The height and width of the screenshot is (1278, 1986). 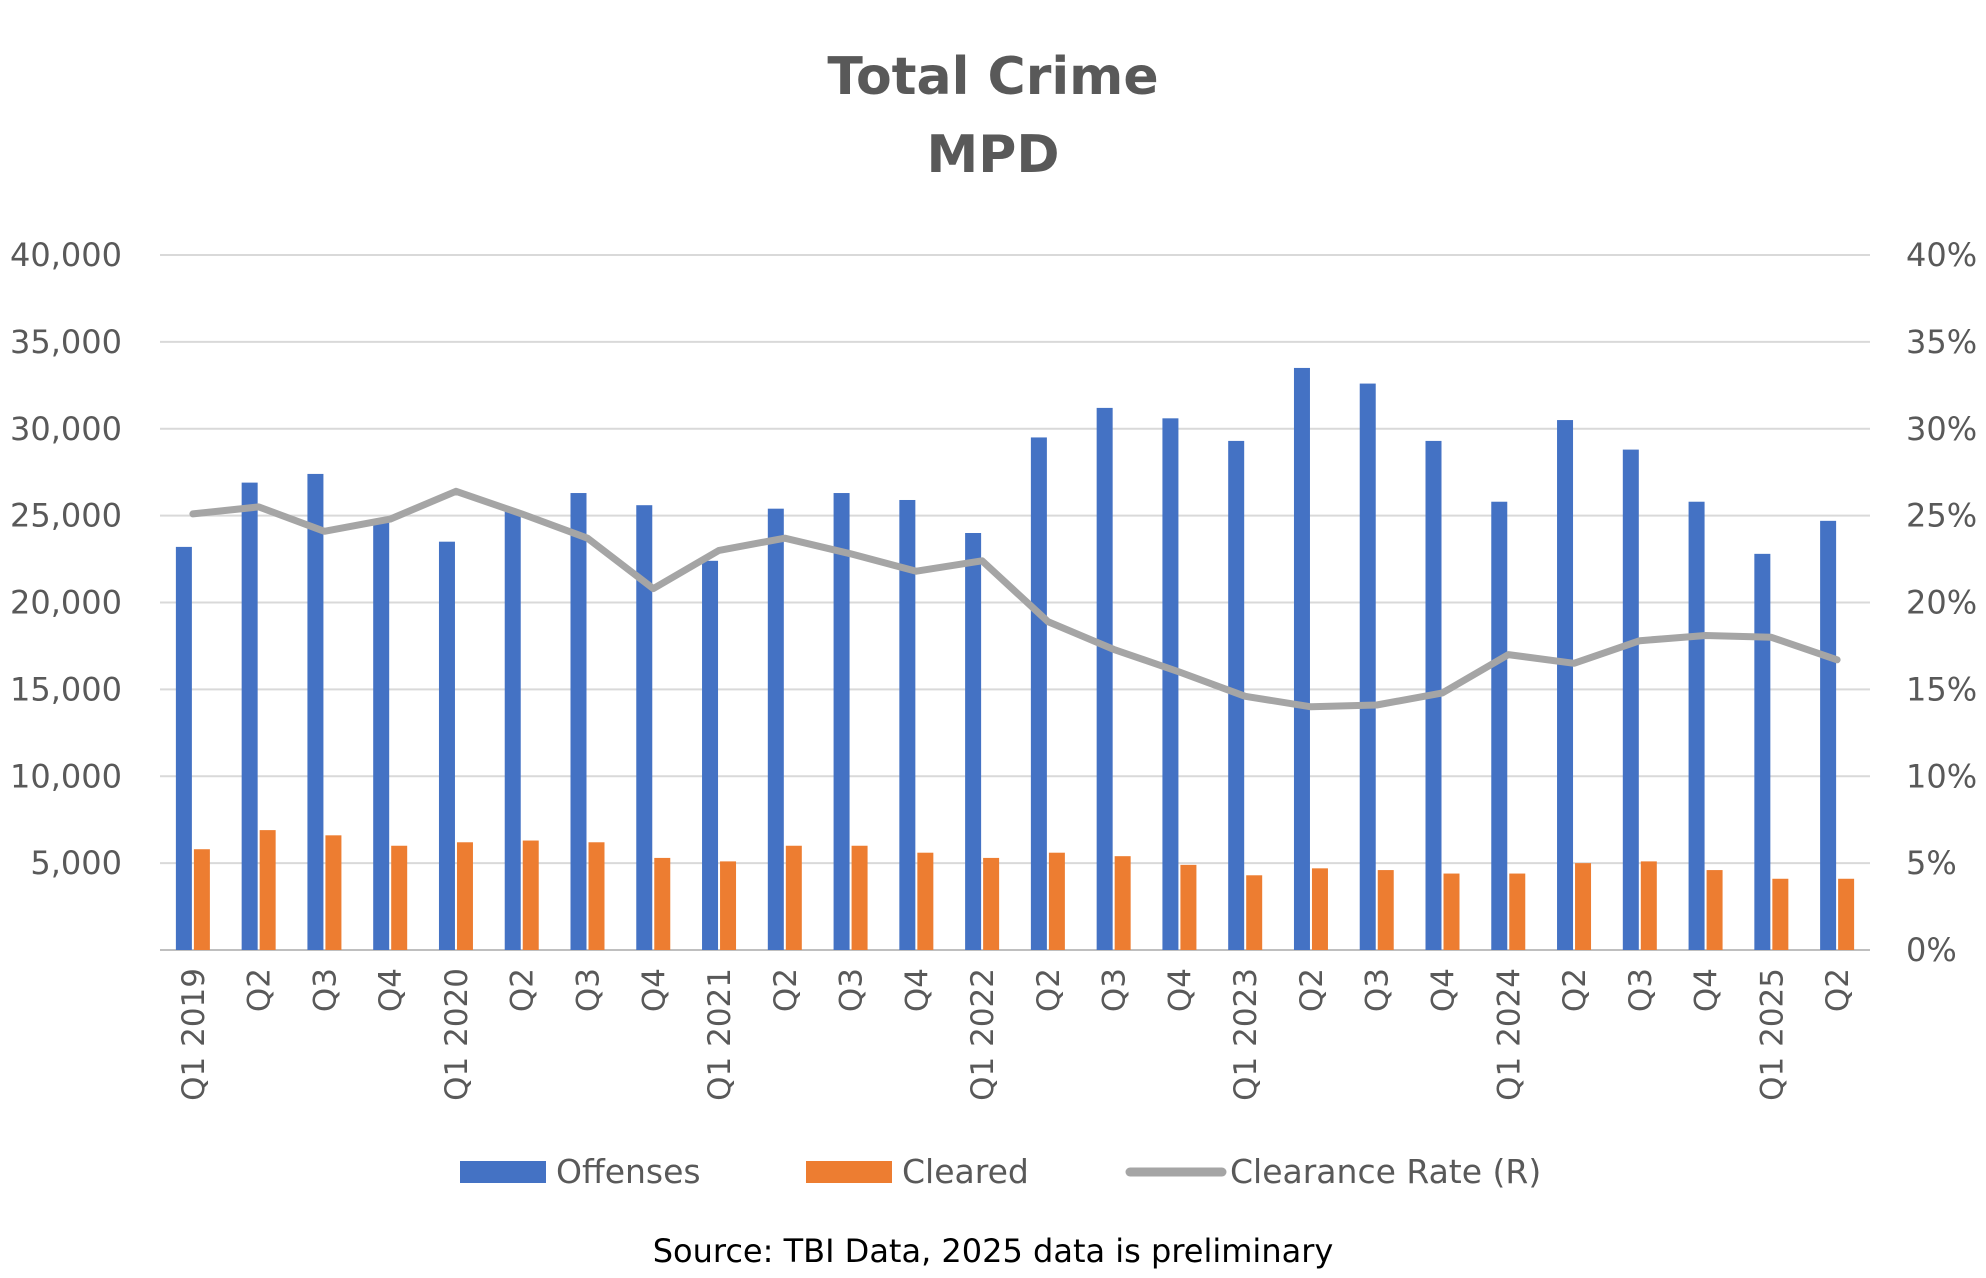 I want to click on y-right-tick-label: 30%, so click(x=1941, y=429).